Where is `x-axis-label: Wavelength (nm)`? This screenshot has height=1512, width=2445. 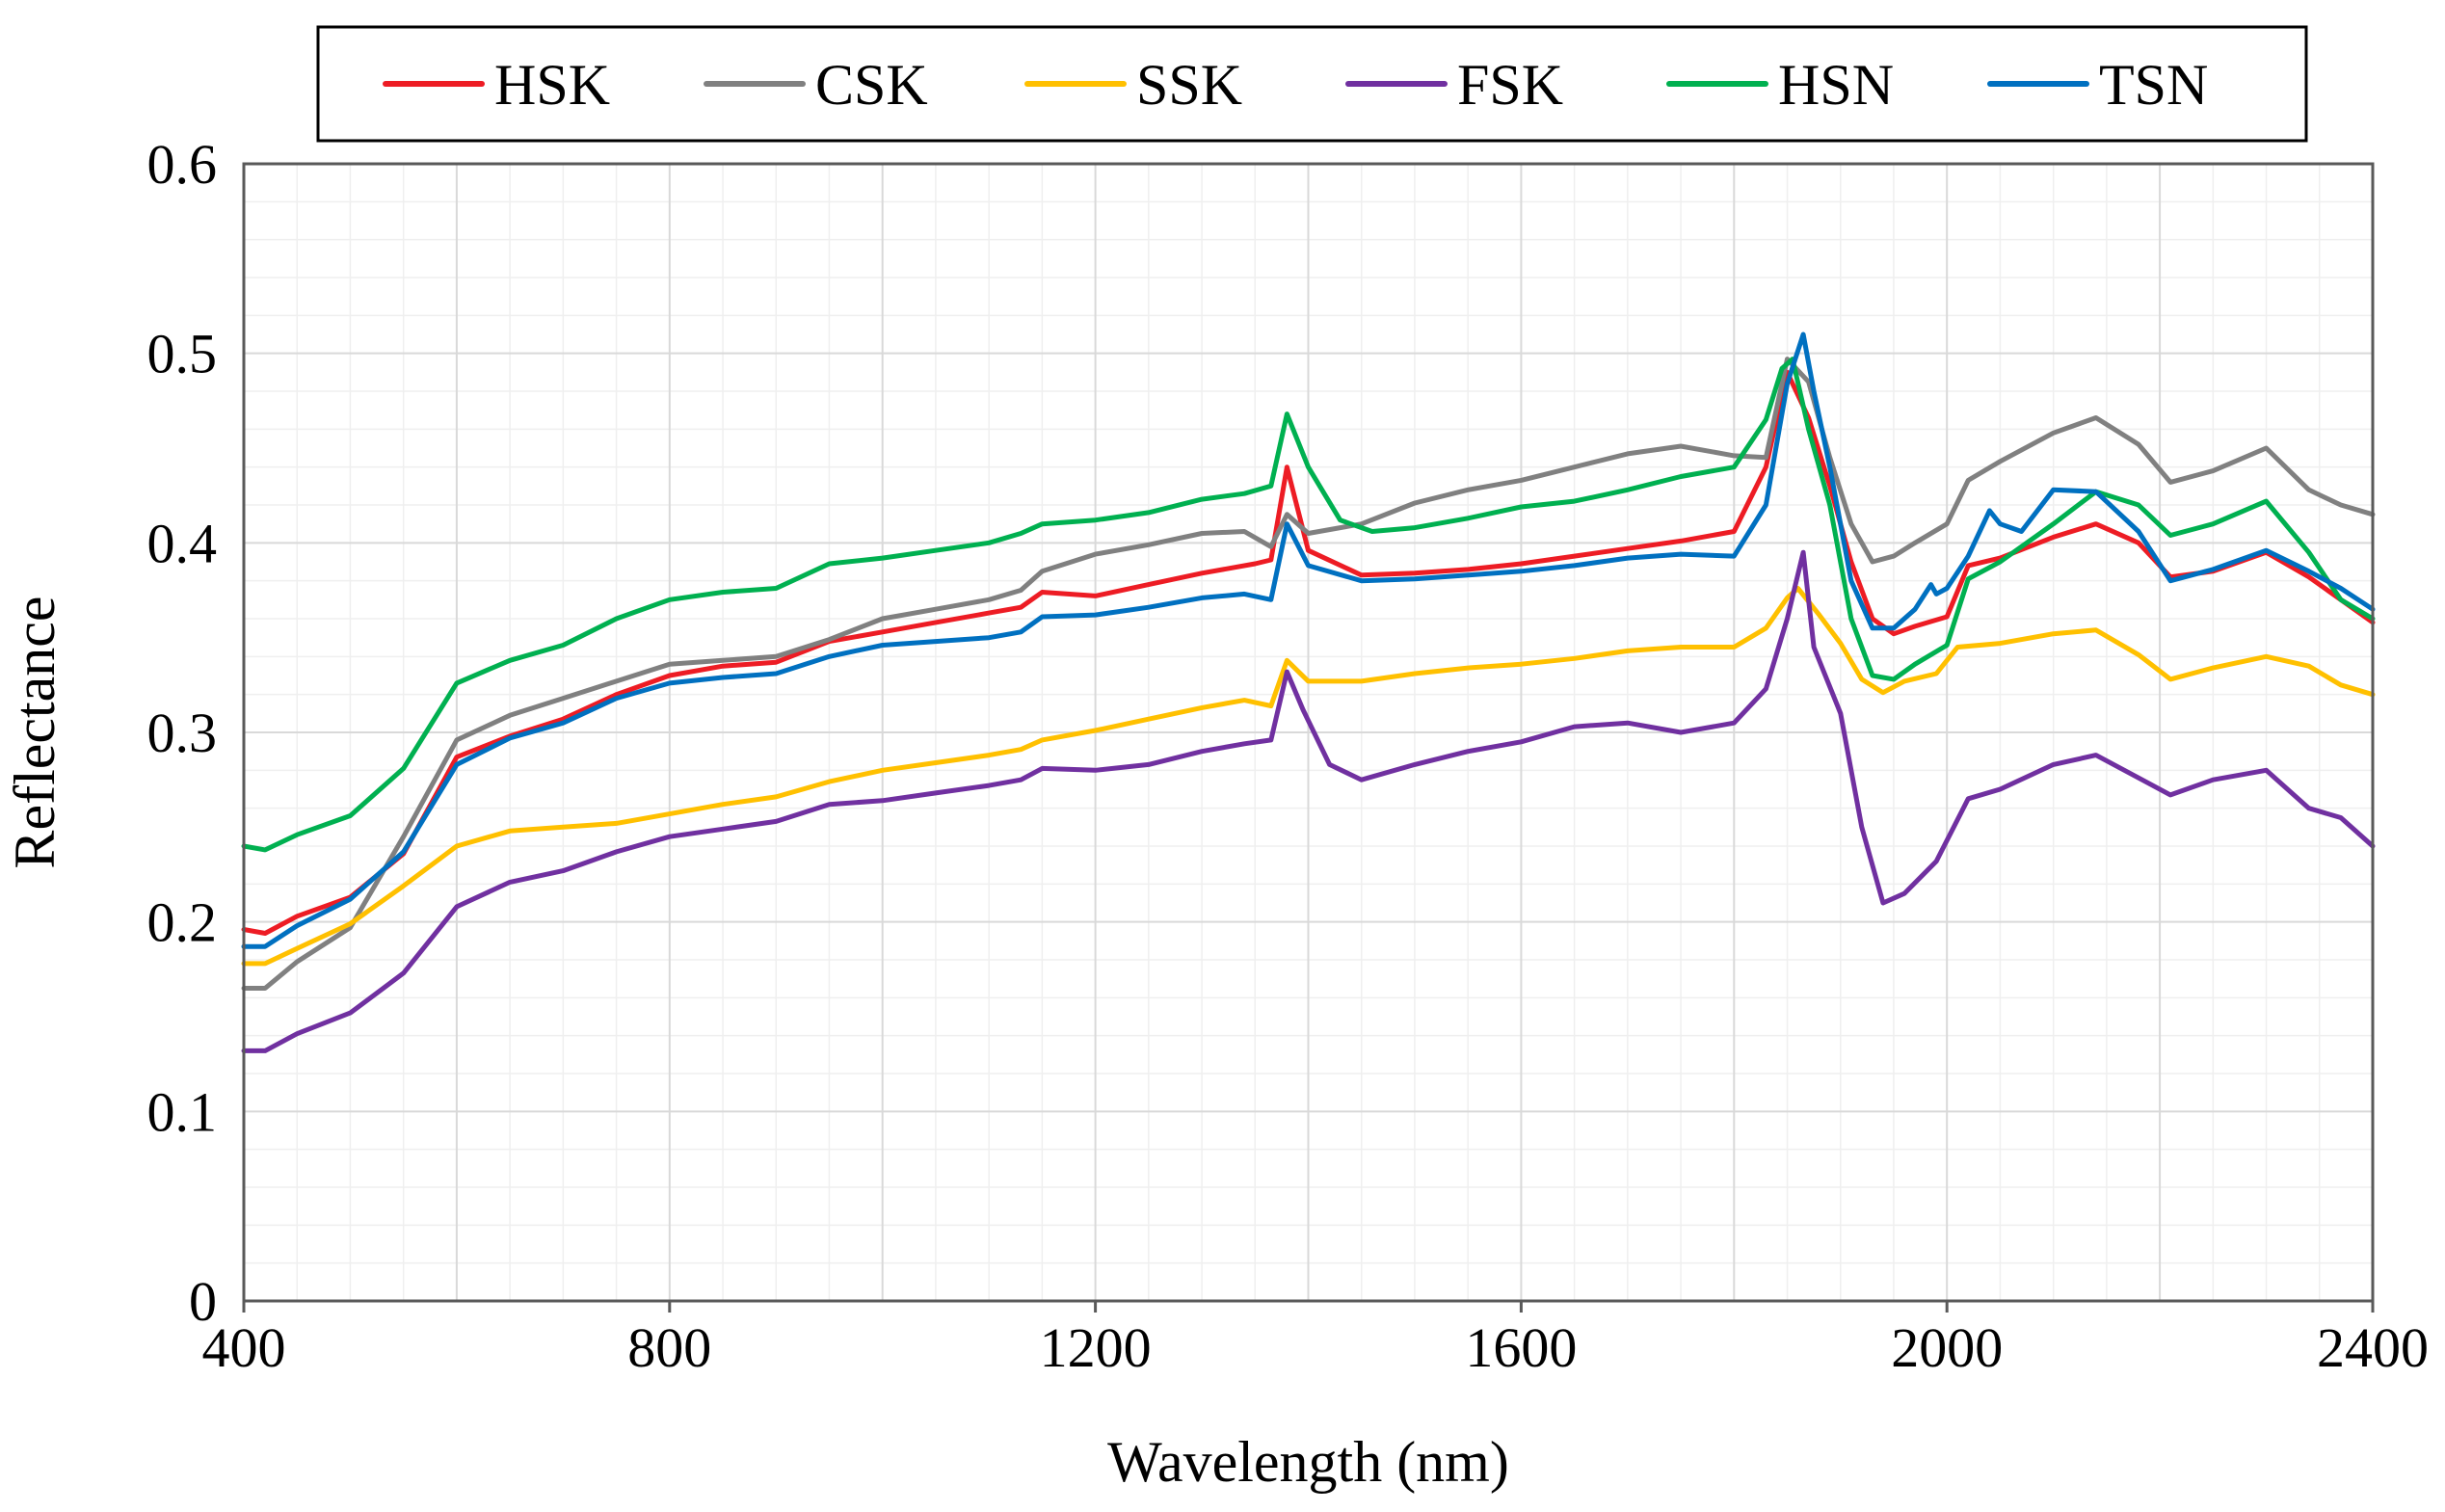 x-axis-label: Wavelength (nm) is located at coordinates (1308, 1462).